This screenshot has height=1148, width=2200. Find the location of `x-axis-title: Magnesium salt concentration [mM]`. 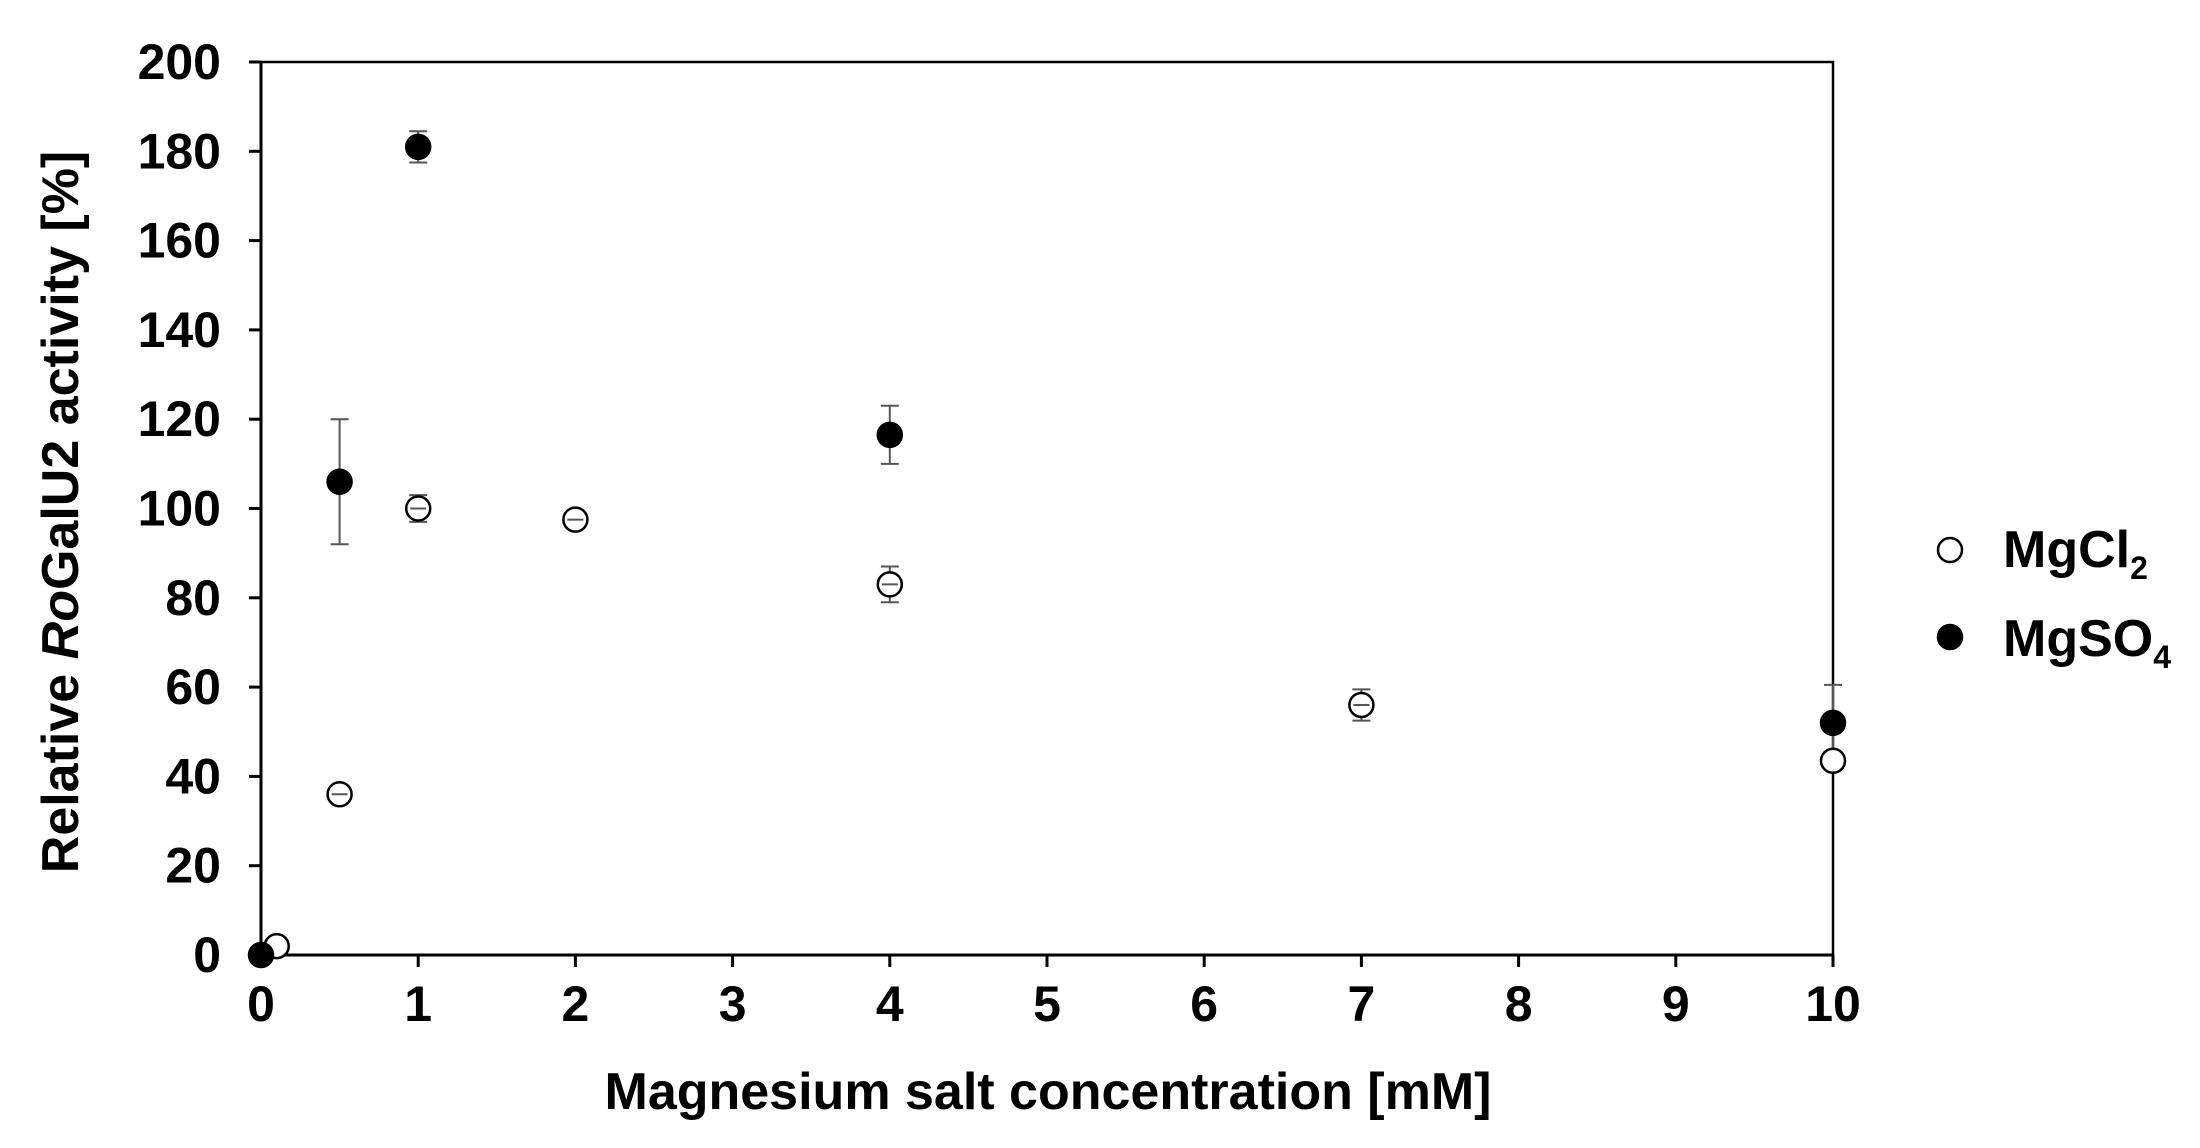

x-axis-title: Magnesium salt concentration [mM] is located at coordinates (1048, 1092).